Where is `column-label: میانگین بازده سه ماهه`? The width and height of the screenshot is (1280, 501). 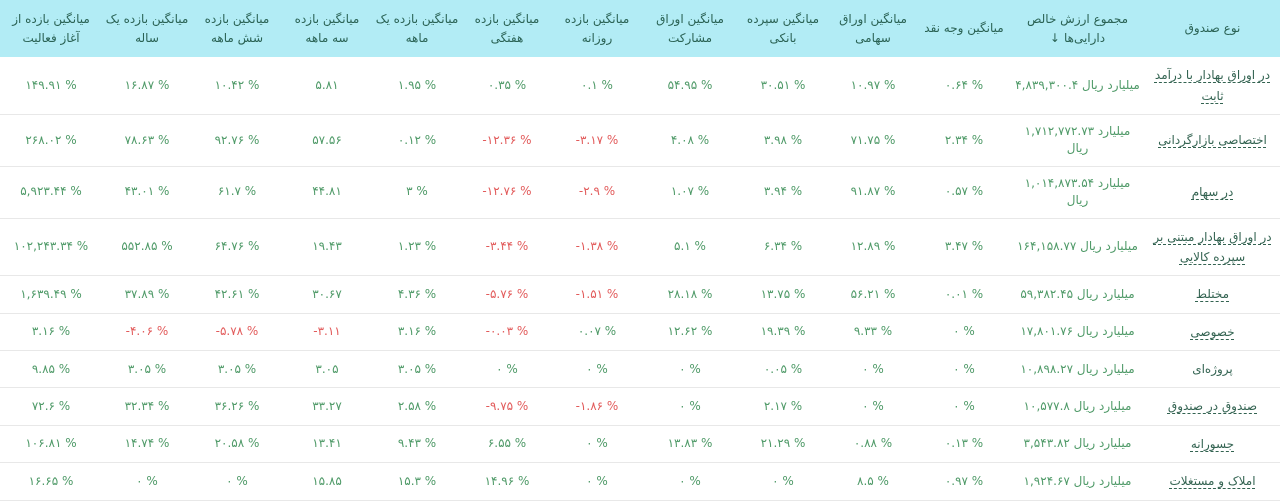 column-label: میانگین بازده سه ماهه is located at coordinates (327, 28).